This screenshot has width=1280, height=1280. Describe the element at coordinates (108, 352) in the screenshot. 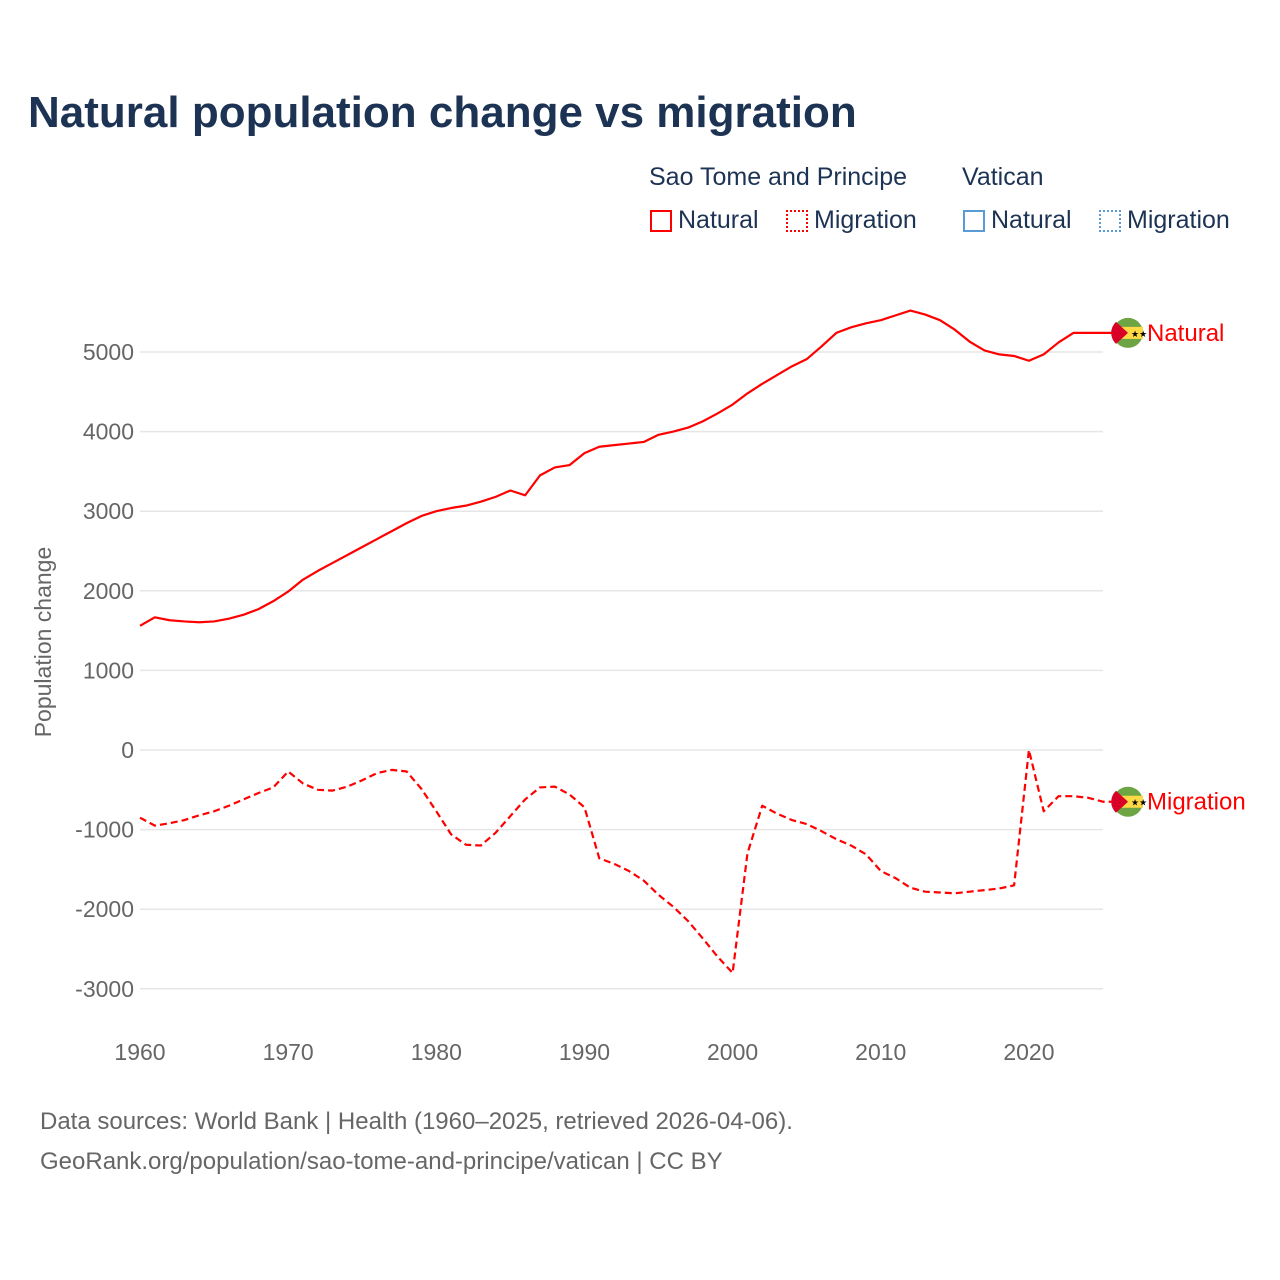

I see `y-tick-label: 5000` at that location.